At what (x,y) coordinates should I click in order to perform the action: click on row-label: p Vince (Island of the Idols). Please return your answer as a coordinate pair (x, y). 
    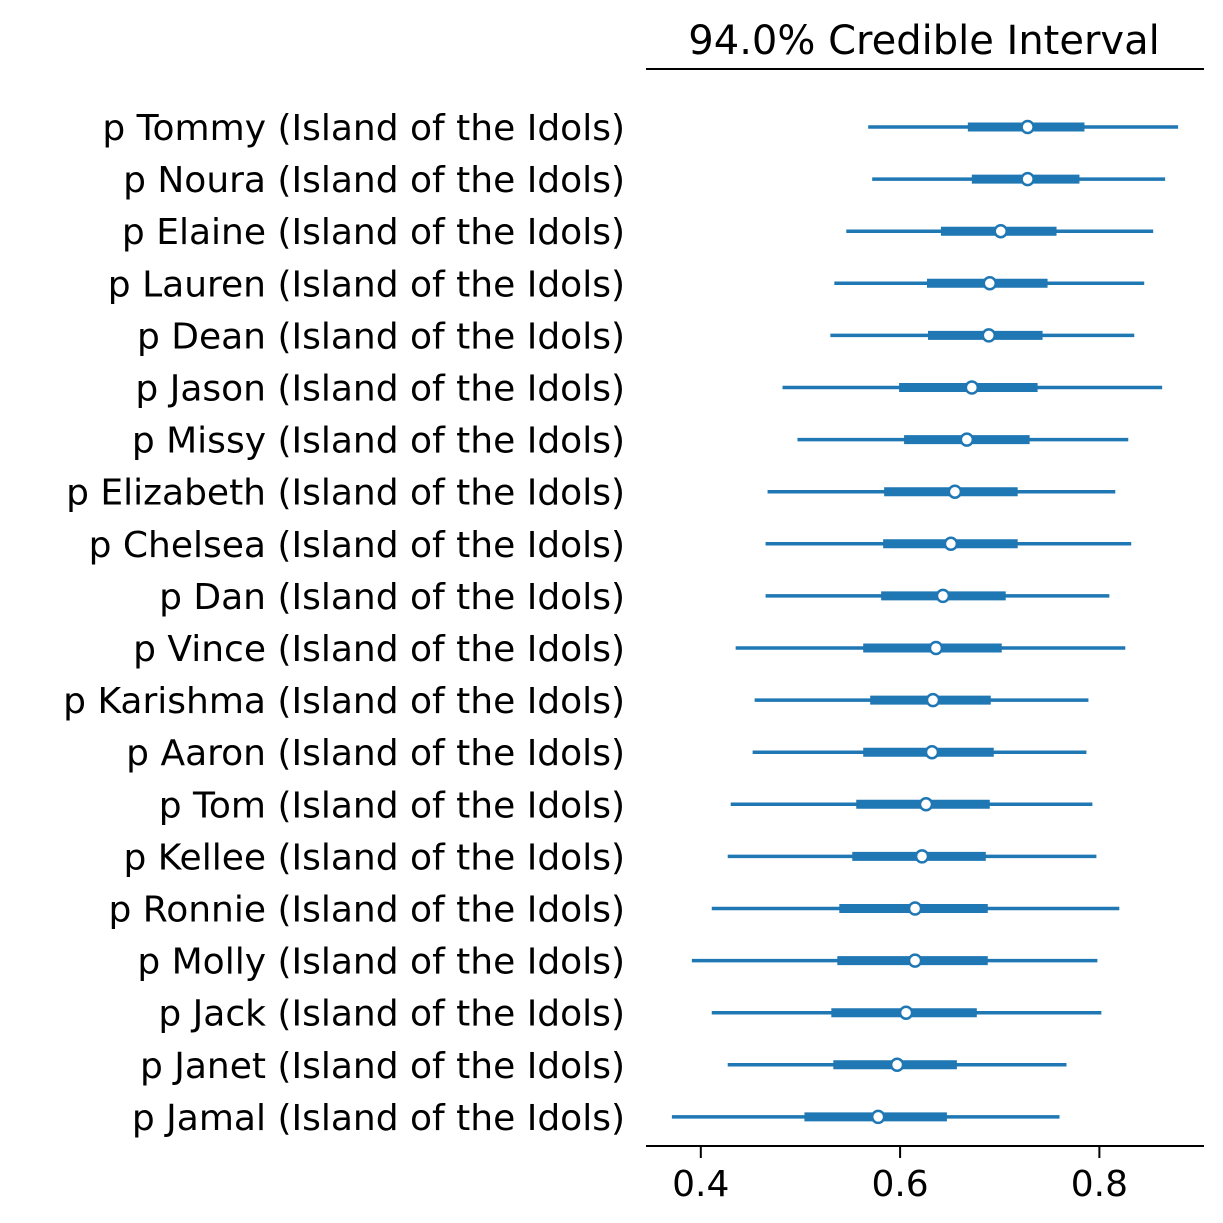
    Looking at the image, I should click on (379, 649).